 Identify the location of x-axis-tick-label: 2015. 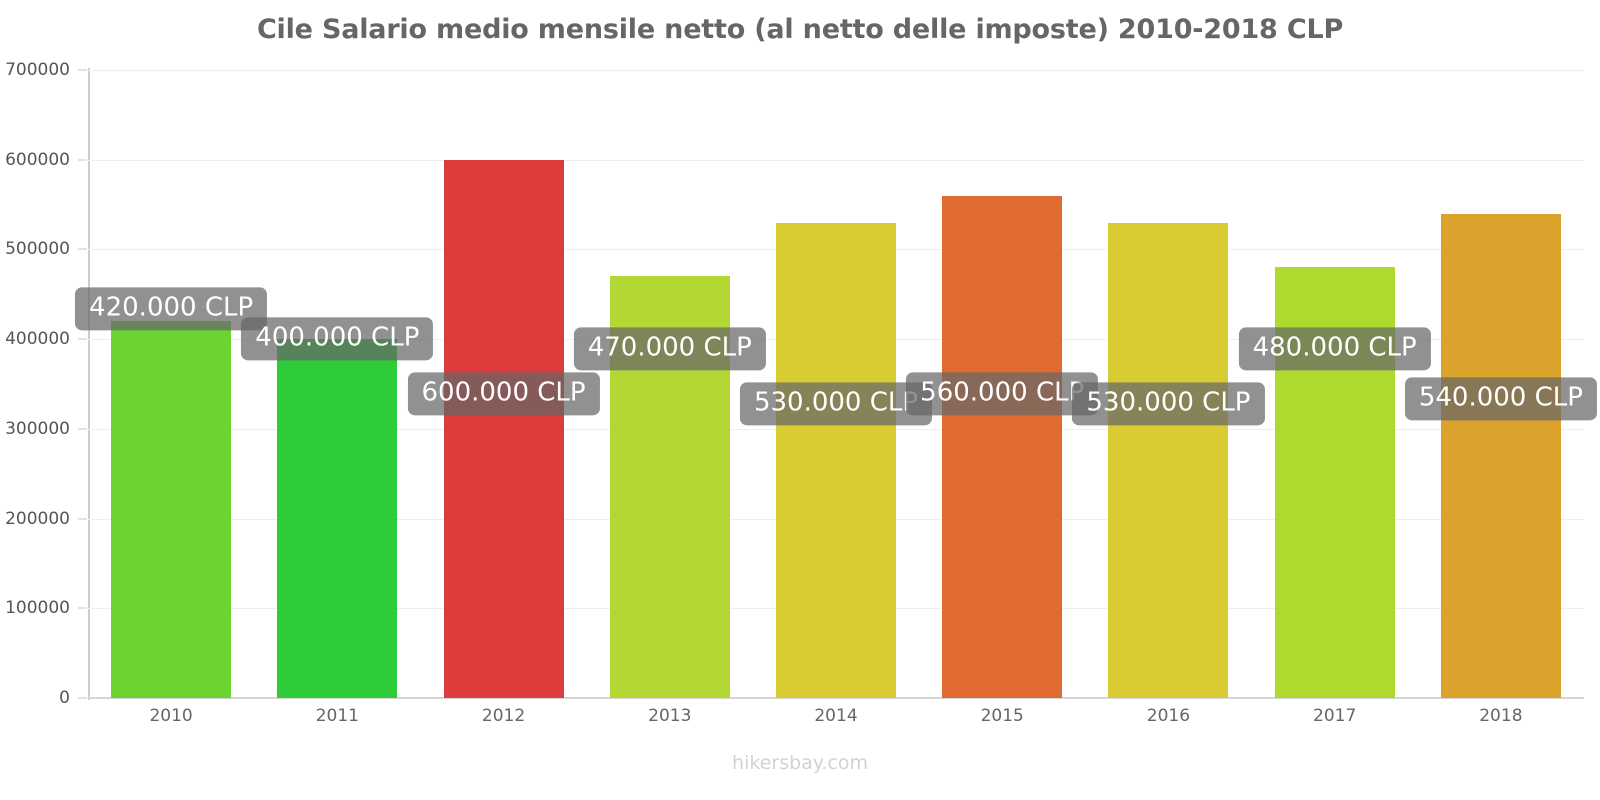
(1002, 716).